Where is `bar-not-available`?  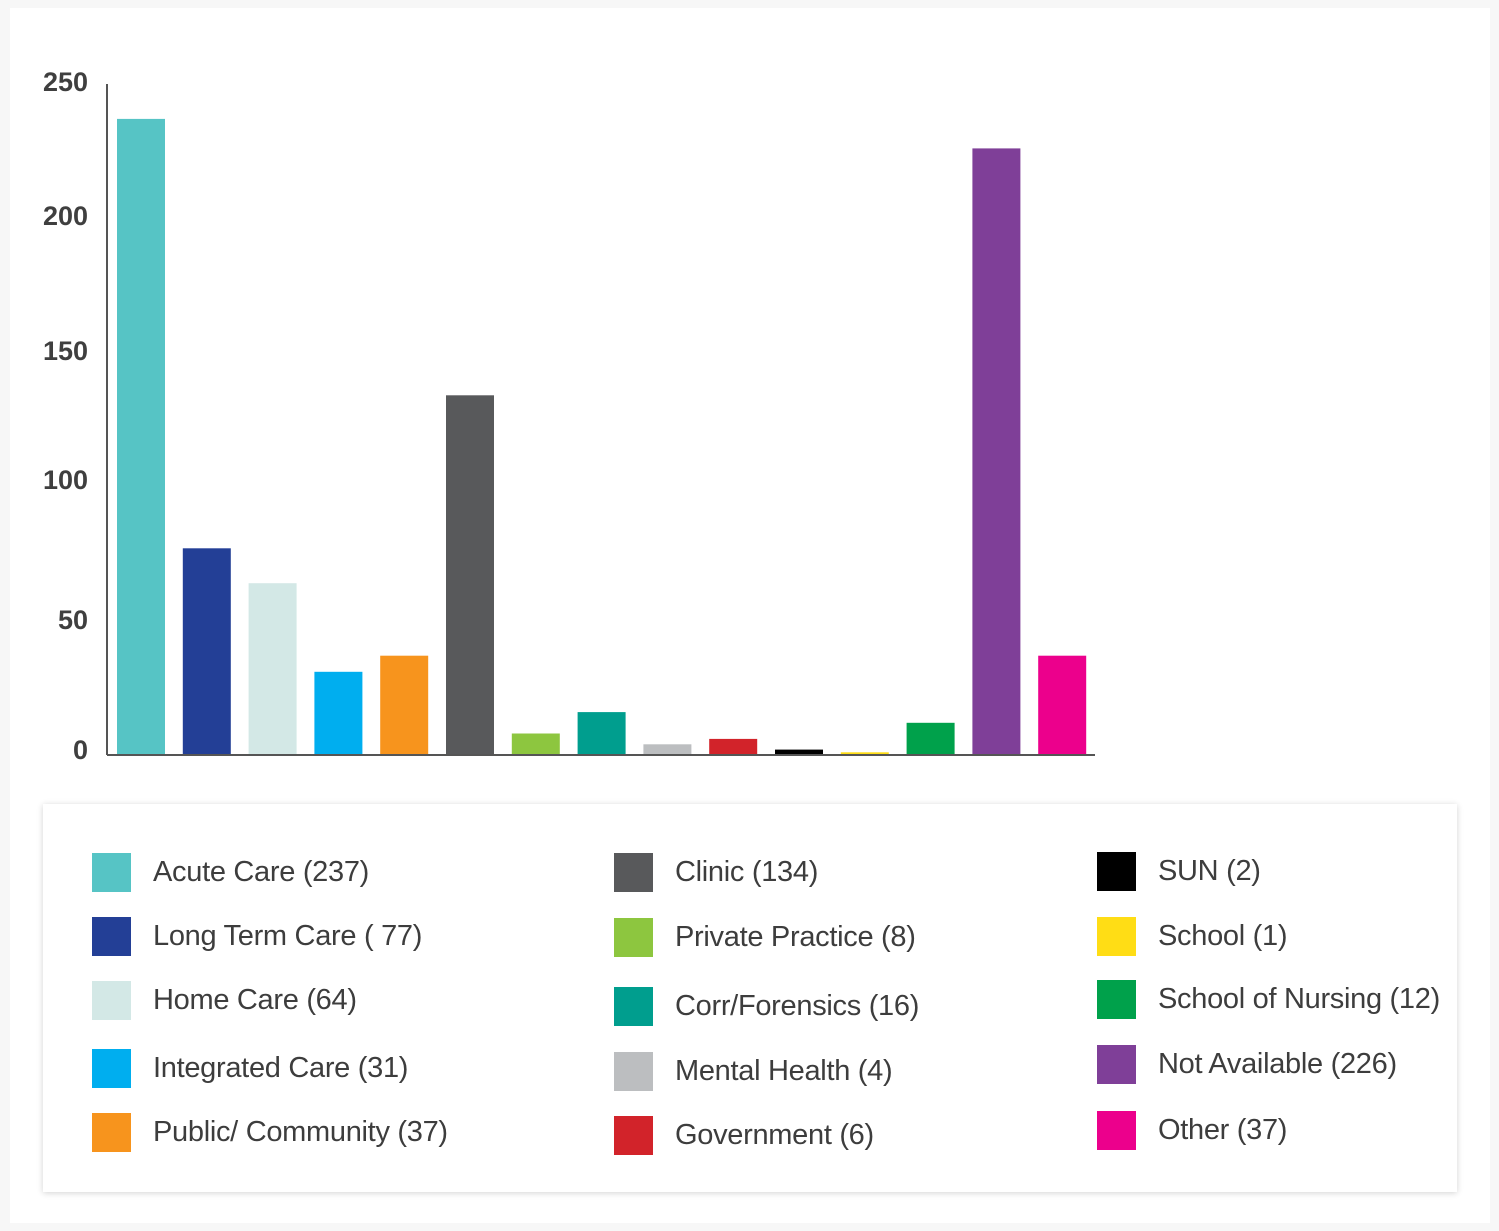
bar-not-available is located at coordinates (996, 451).